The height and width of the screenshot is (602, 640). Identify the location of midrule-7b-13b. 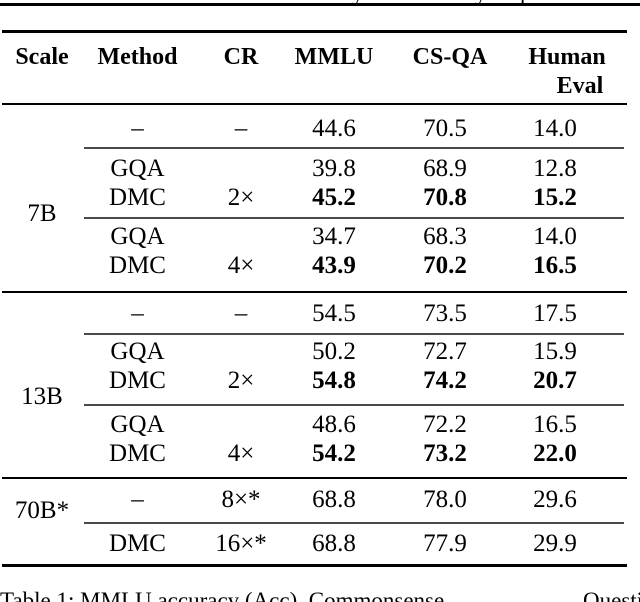
(314, 292).